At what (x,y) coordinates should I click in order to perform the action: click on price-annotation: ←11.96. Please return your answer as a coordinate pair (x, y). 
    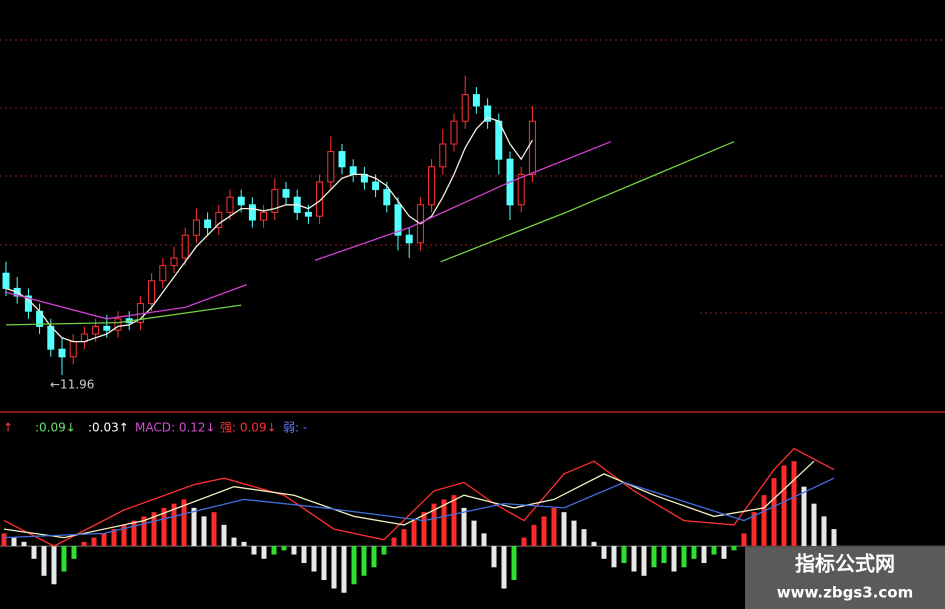
    Looking at the image, I should click on (72, 385).